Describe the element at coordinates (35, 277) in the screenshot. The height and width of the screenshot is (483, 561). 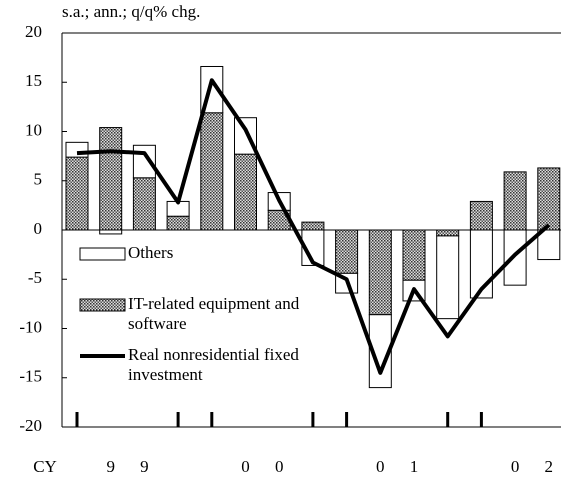
I see `y-tick-label: -5` at that location.